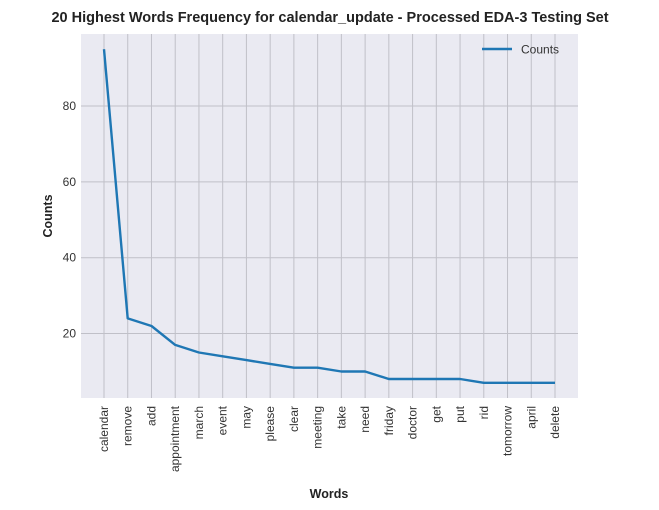  Describe the element at coordinates (329, 494) in the screenshot. I see `x-axis-label: Words` at that location.